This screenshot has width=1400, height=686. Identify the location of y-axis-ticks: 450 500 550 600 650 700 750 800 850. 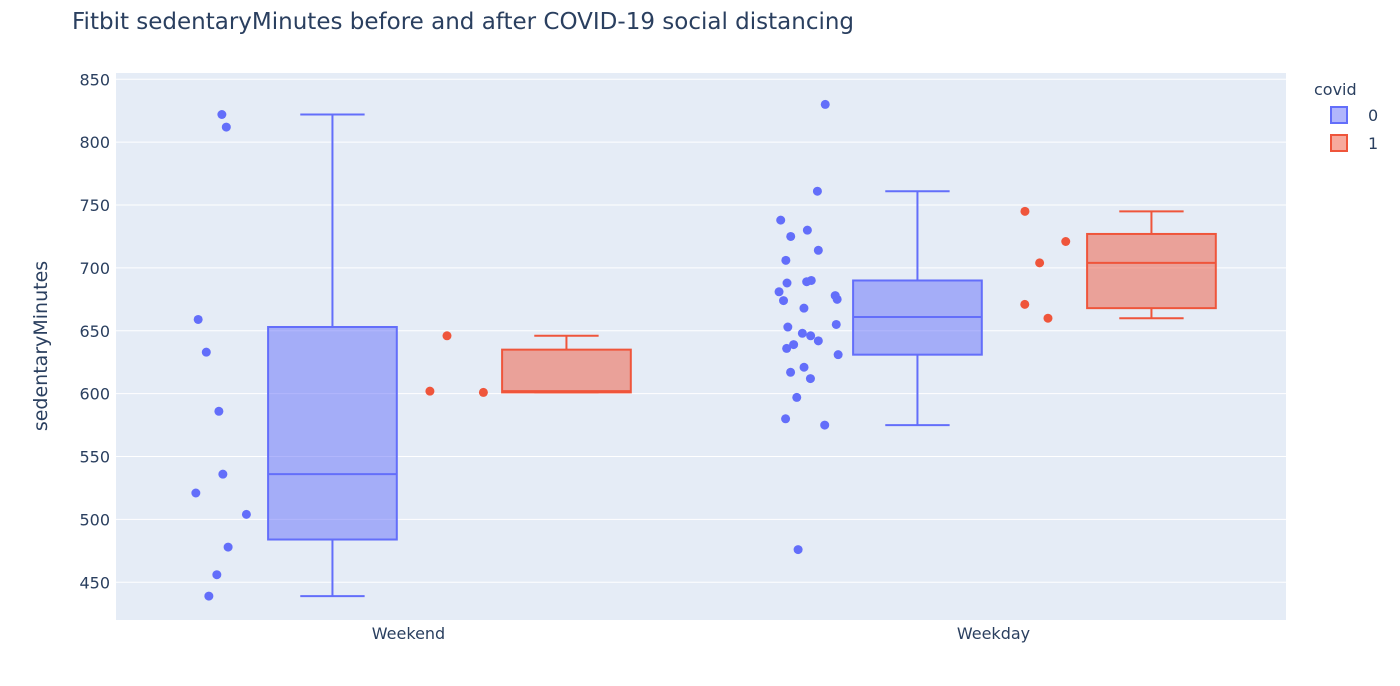
(94, 331).